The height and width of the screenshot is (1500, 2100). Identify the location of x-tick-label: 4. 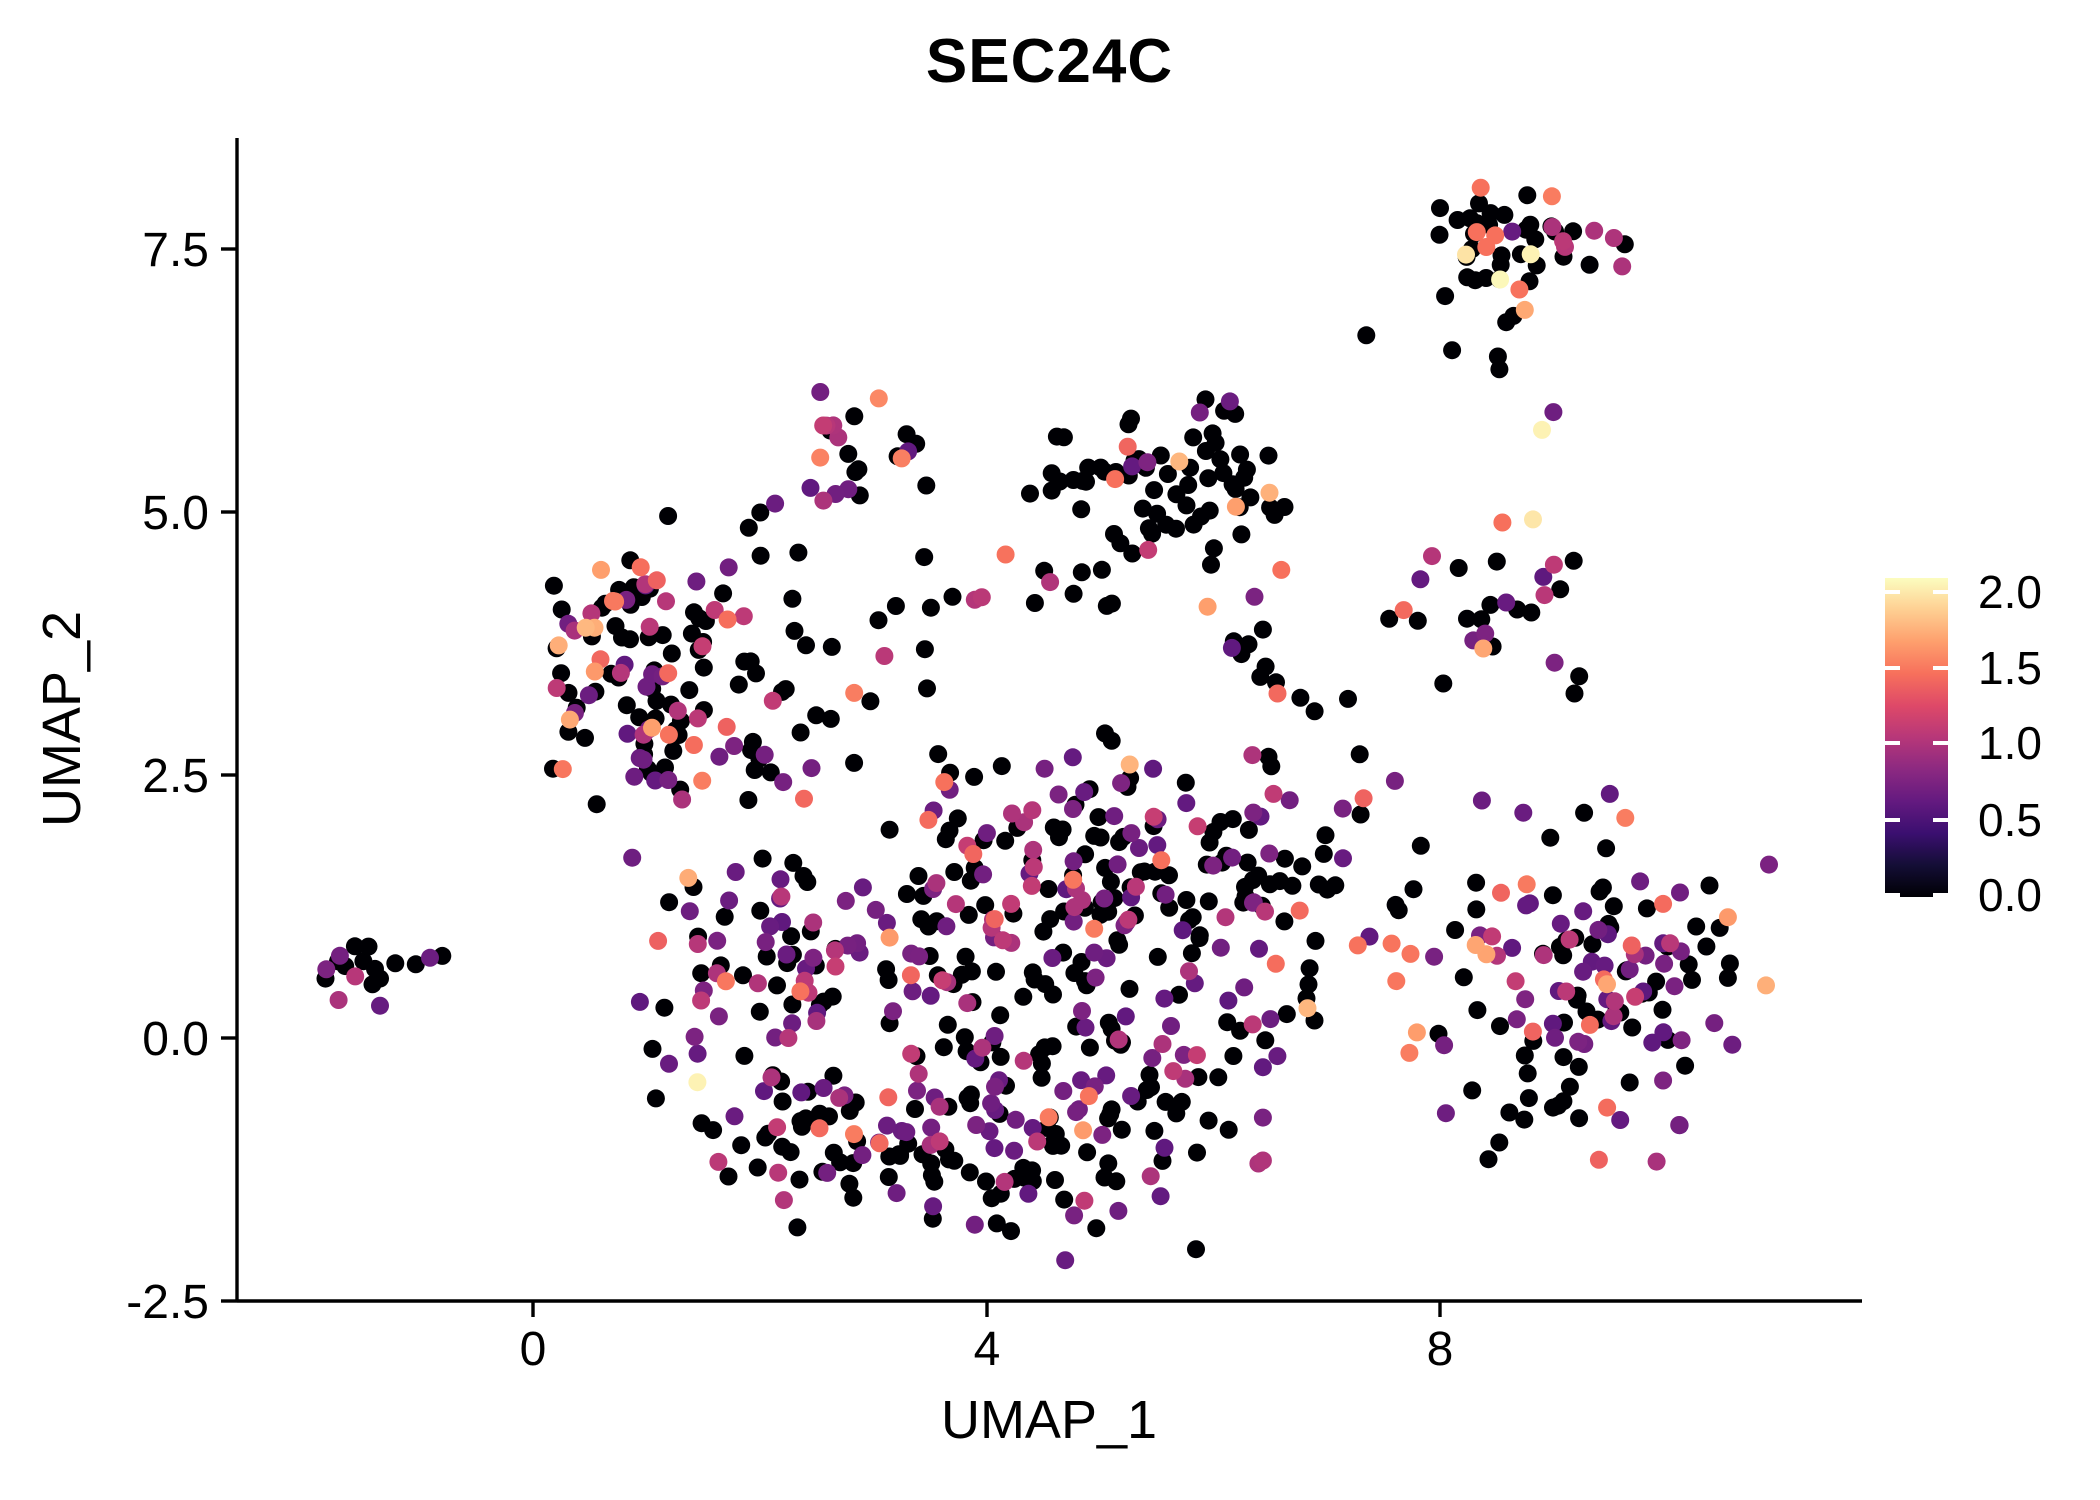
(987, 1349).